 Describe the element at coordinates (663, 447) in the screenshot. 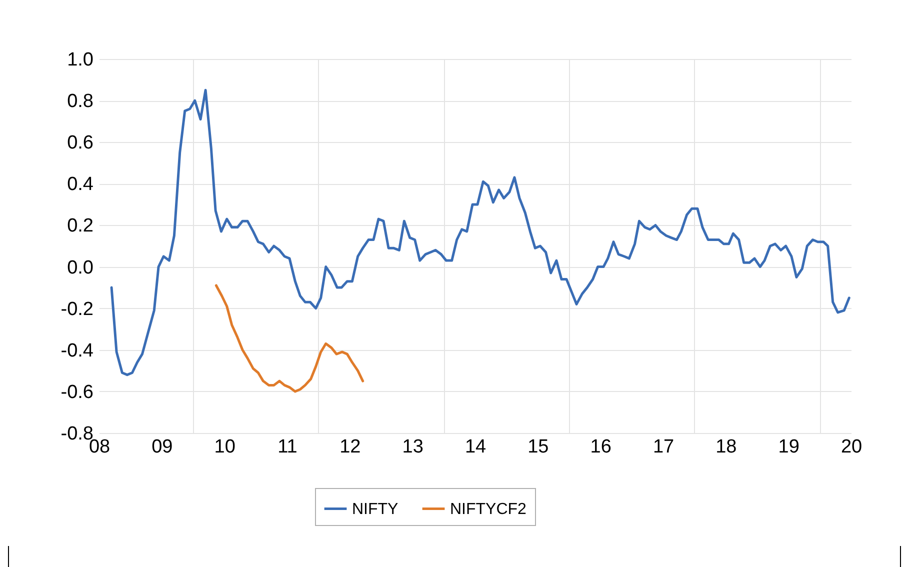

I see `x-tick-label: 17` at that location.